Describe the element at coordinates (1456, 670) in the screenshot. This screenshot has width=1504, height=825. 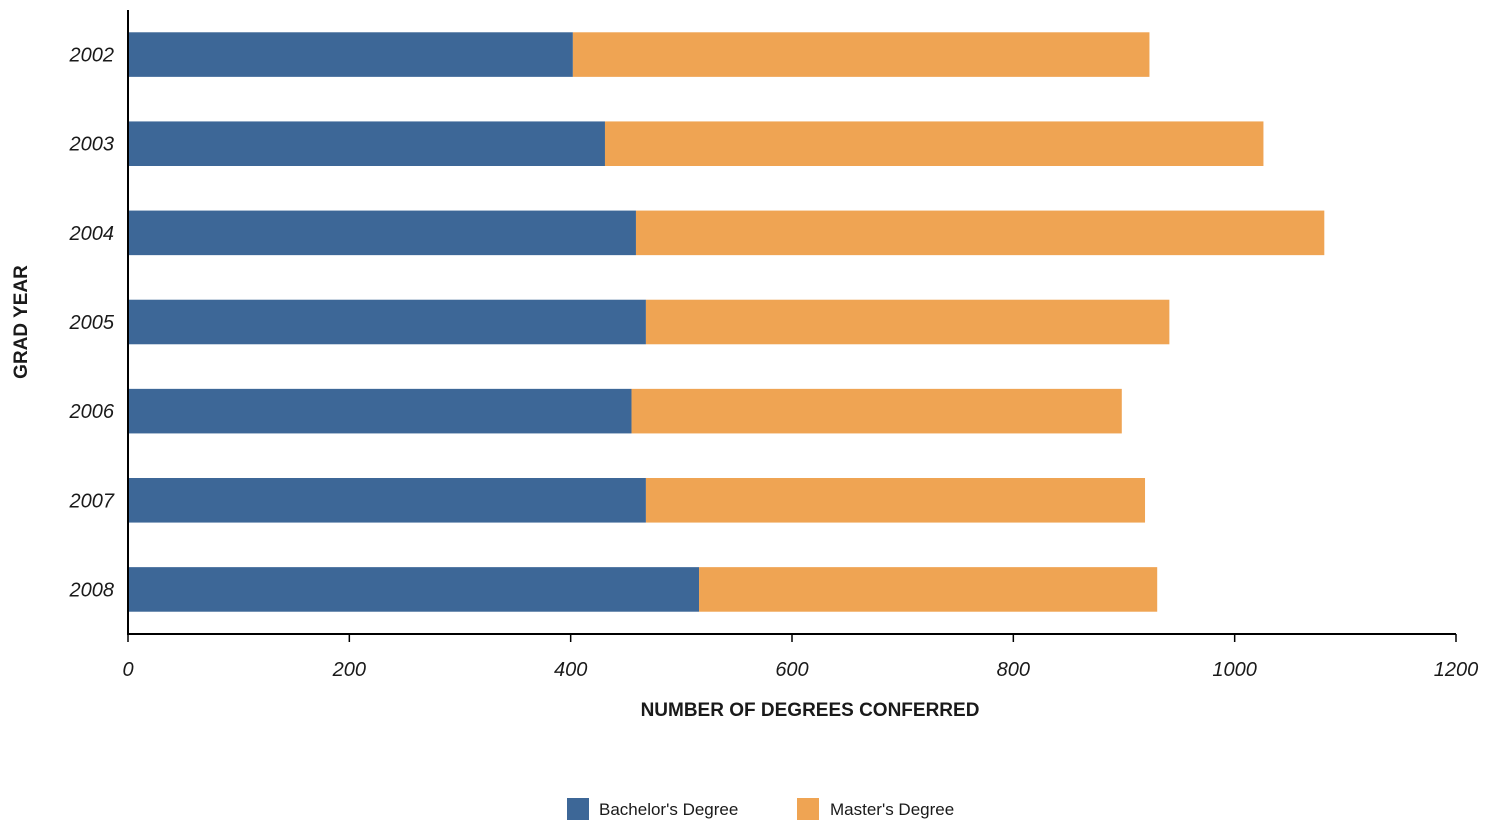
I see `x-tick-label-1200: 1200` at that location.